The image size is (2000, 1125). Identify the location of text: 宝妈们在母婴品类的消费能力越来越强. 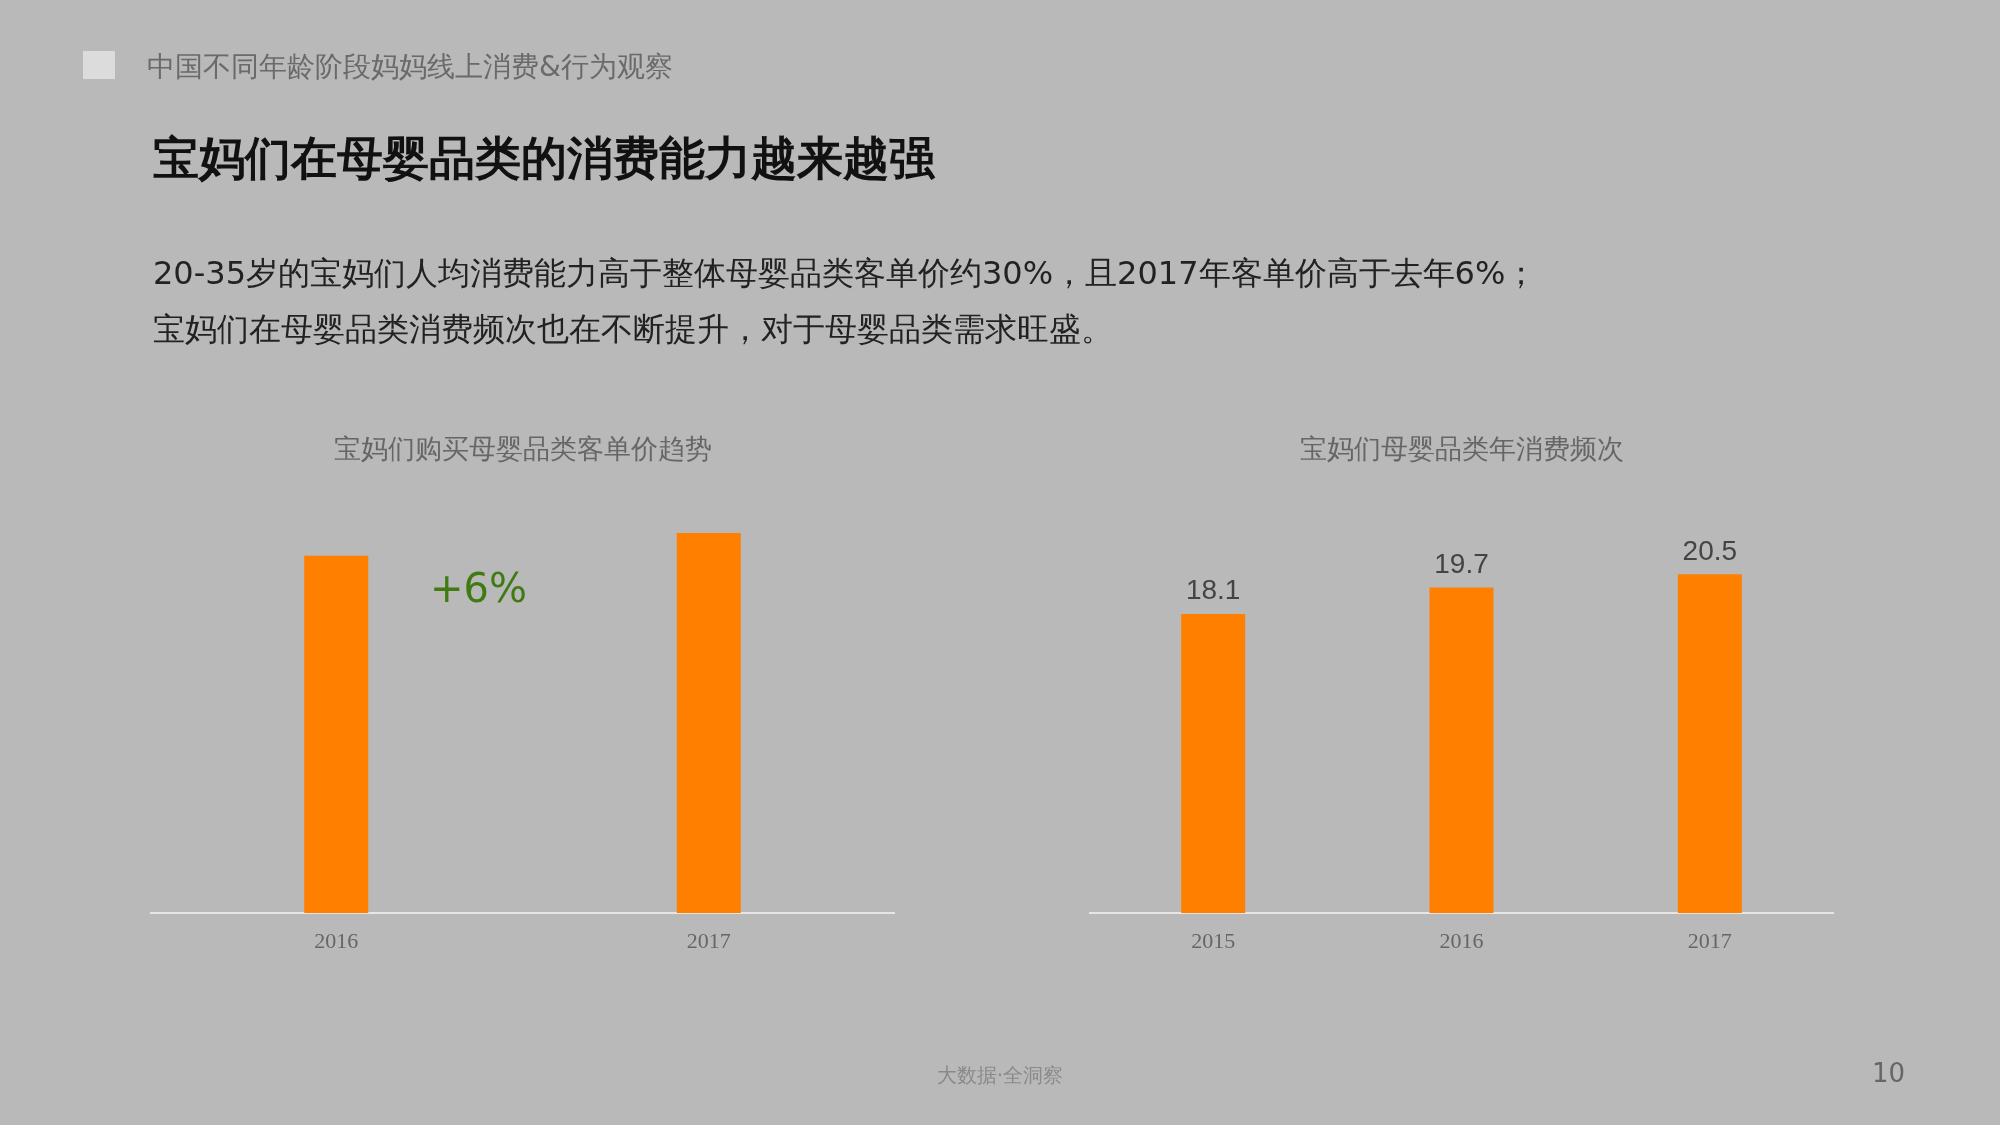
(544, 158).